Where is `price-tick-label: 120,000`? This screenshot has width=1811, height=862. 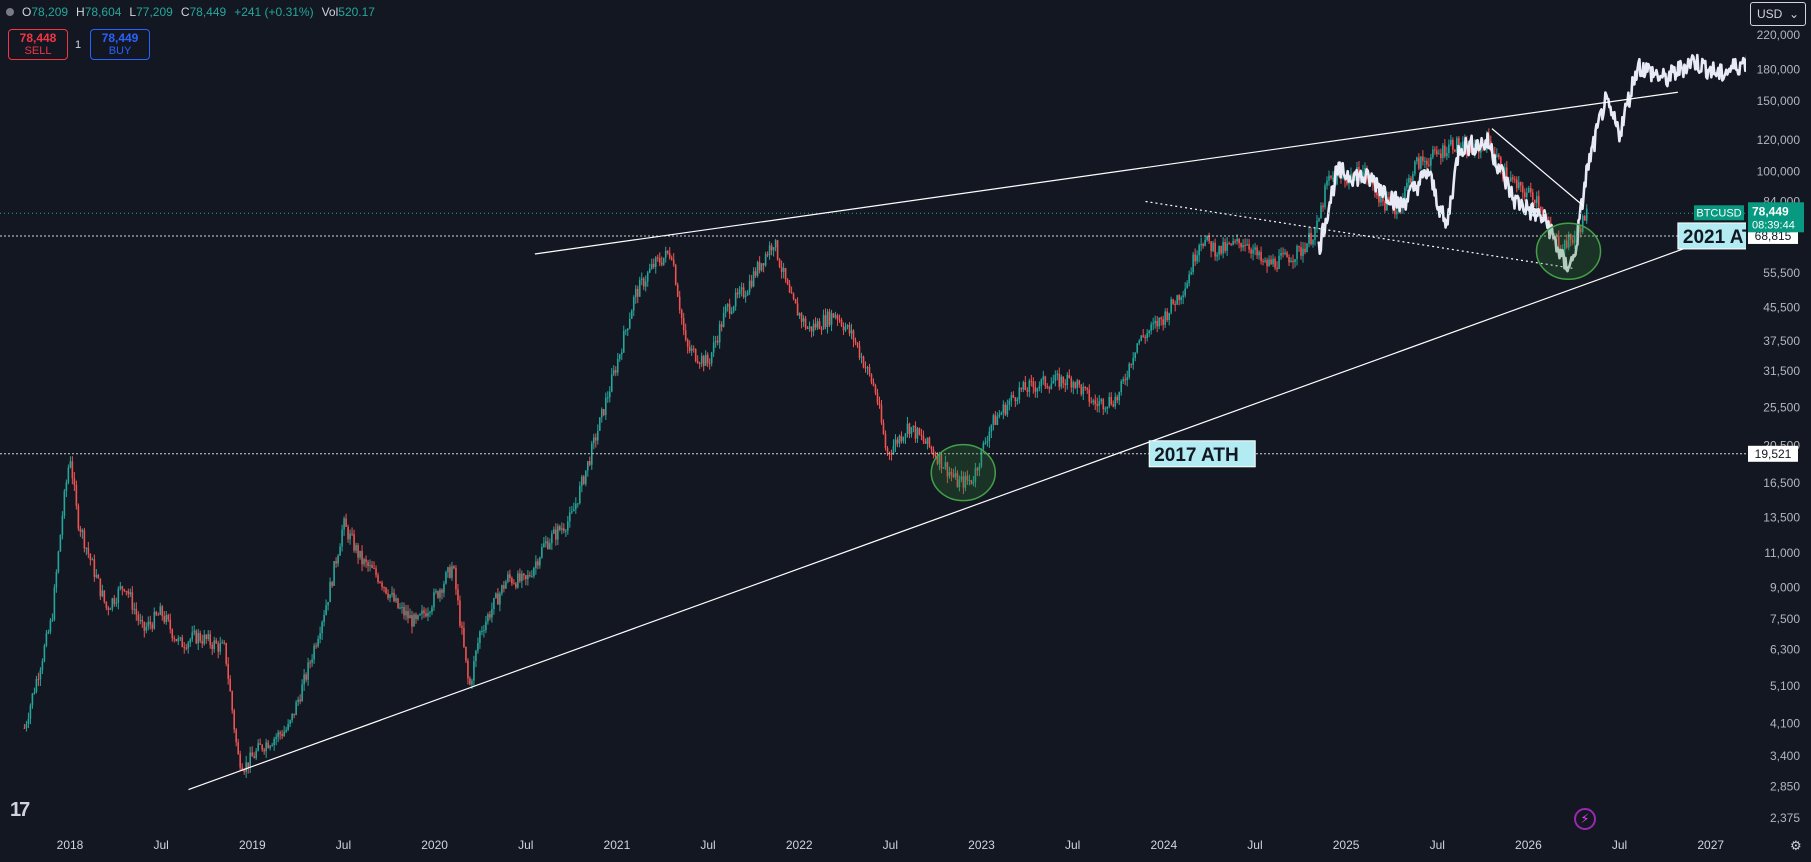 price-tick-label: 120,000 is located at coordinates (1779, 140).